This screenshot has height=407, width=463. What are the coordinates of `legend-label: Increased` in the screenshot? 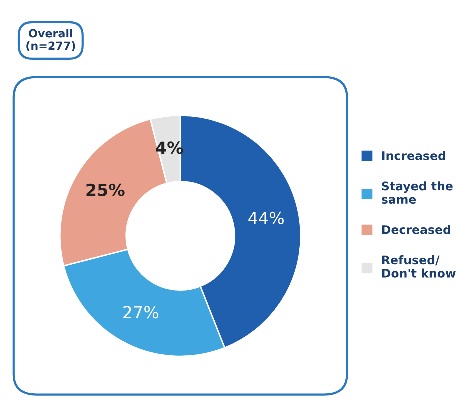 It's located at (414, 155).